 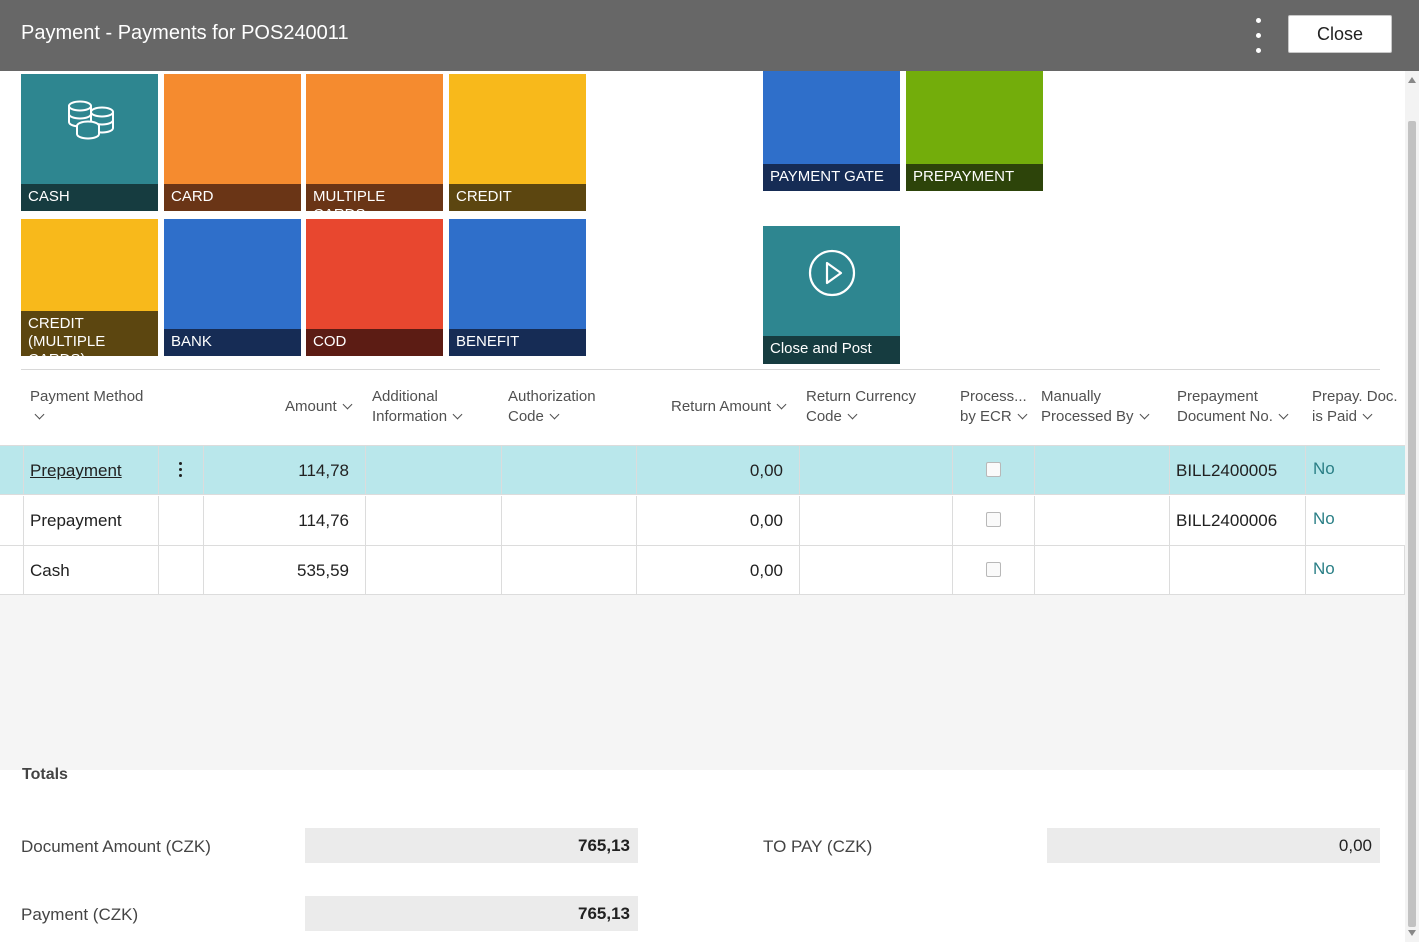 I want to click on vertical-scrollbar, so click(x=1412, y=506).